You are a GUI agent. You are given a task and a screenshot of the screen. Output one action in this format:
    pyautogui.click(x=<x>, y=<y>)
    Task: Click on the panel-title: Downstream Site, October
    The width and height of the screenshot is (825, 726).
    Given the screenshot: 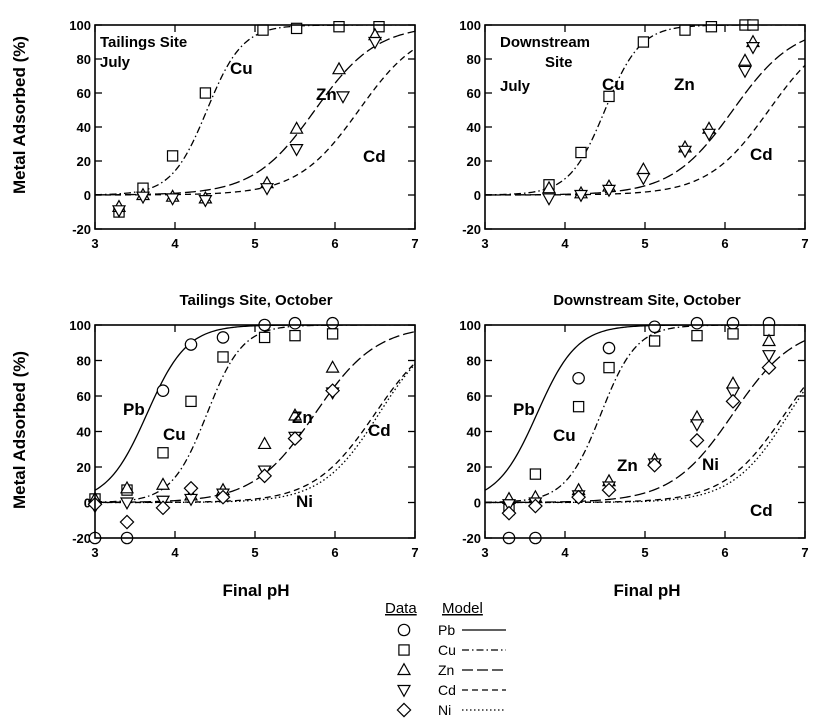 What is the action you would take?
    pyautogui.click(x=647, y=300)
    